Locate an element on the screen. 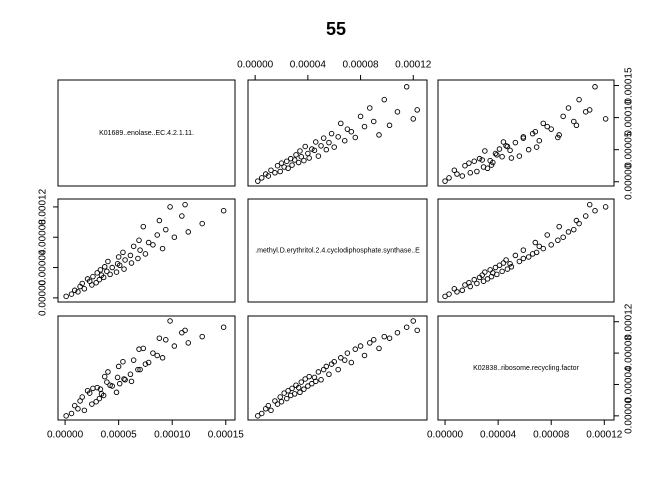 The image size is (672, 480). variable-label: K01689..enolase..EC.4.2.1.11. is located at coordinates (146, 133).